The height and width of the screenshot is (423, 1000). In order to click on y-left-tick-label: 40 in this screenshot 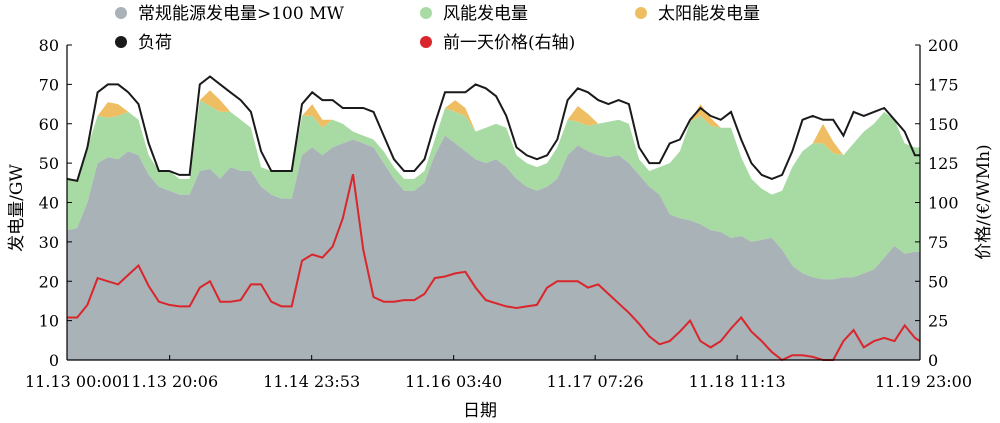, I will do `click(49, 203)`.